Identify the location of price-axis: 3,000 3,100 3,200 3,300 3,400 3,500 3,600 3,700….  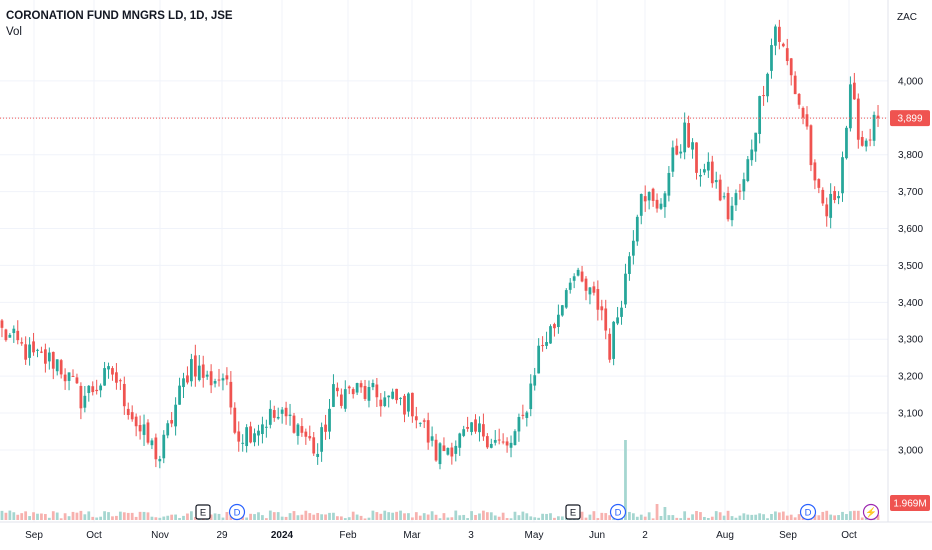
(910, 266).